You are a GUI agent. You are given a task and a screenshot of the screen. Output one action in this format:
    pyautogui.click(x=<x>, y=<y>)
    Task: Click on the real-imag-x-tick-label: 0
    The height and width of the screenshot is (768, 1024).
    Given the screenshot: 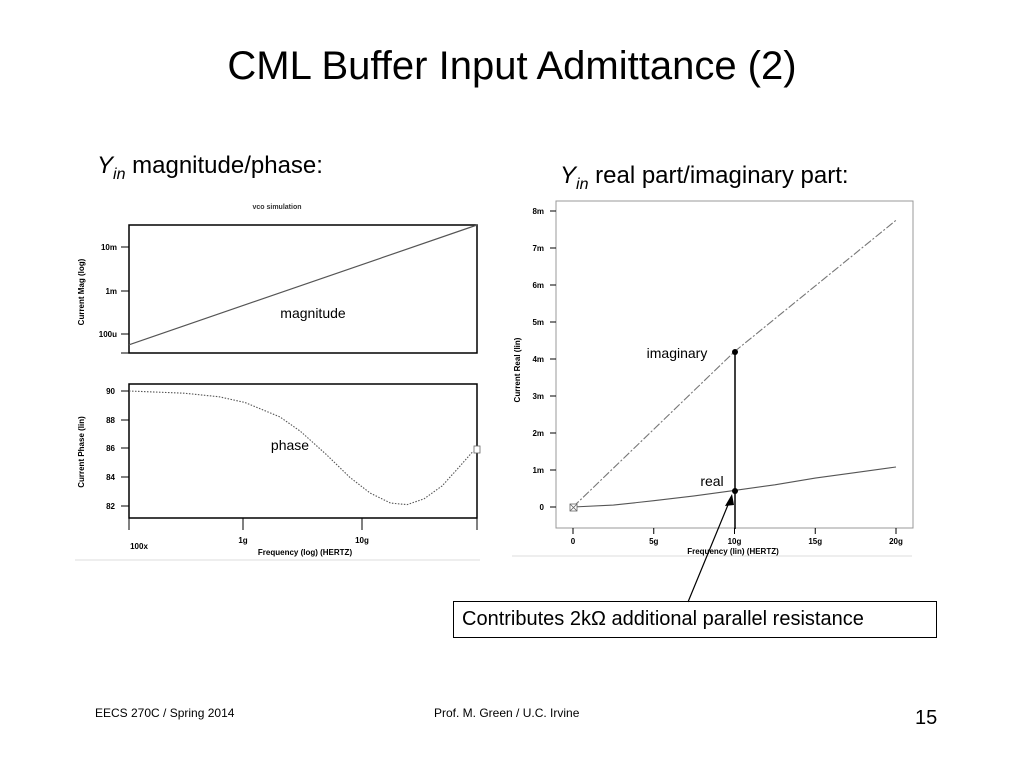 What is the action you would take?
    pyautogui.click(x=573, y=541)
    